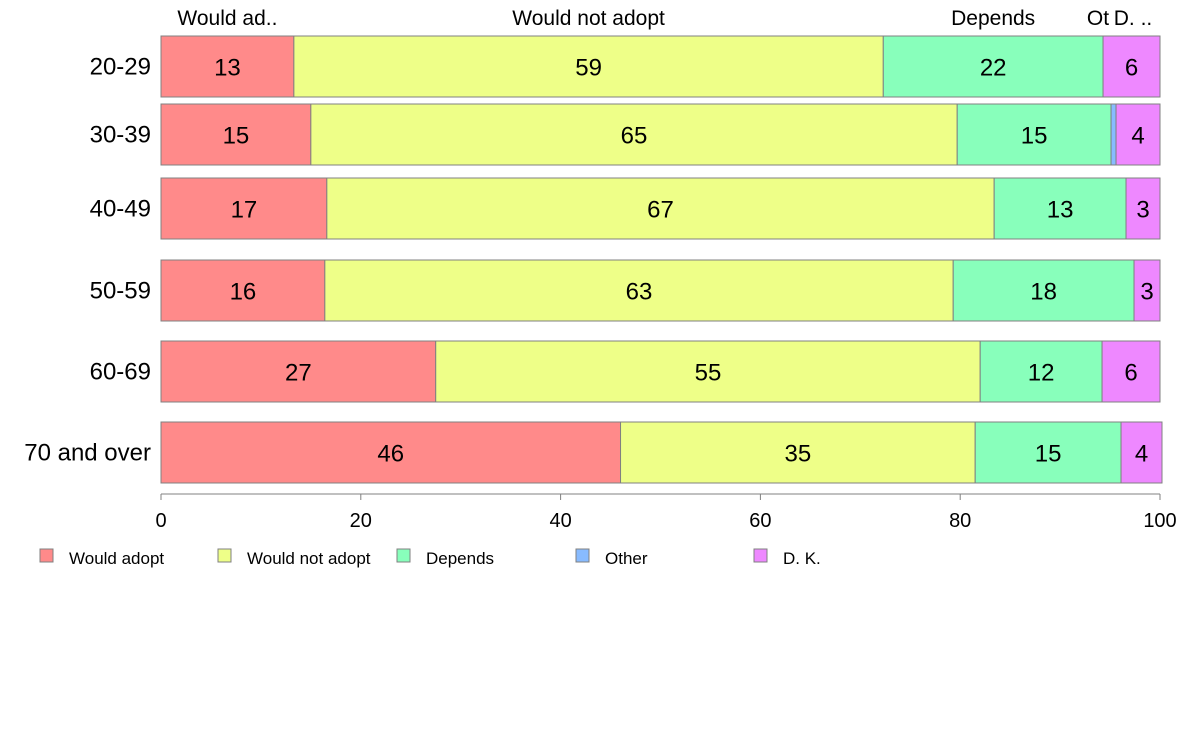  I want to click on category-label: 50-59, so click(120, 291).